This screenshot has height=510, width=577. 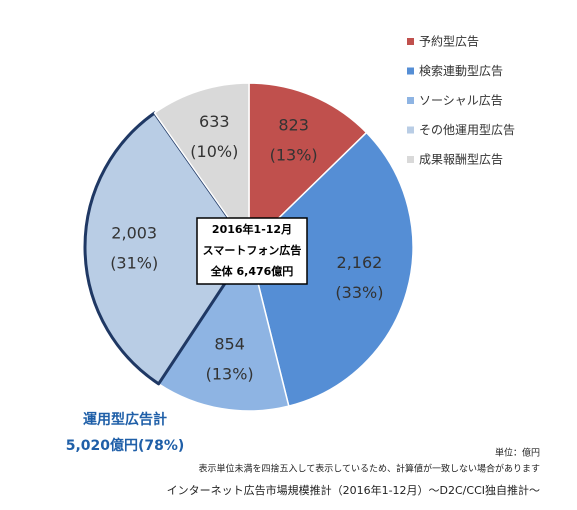 I want to click on unit: 単位：億円, so click(x=517, y=453).